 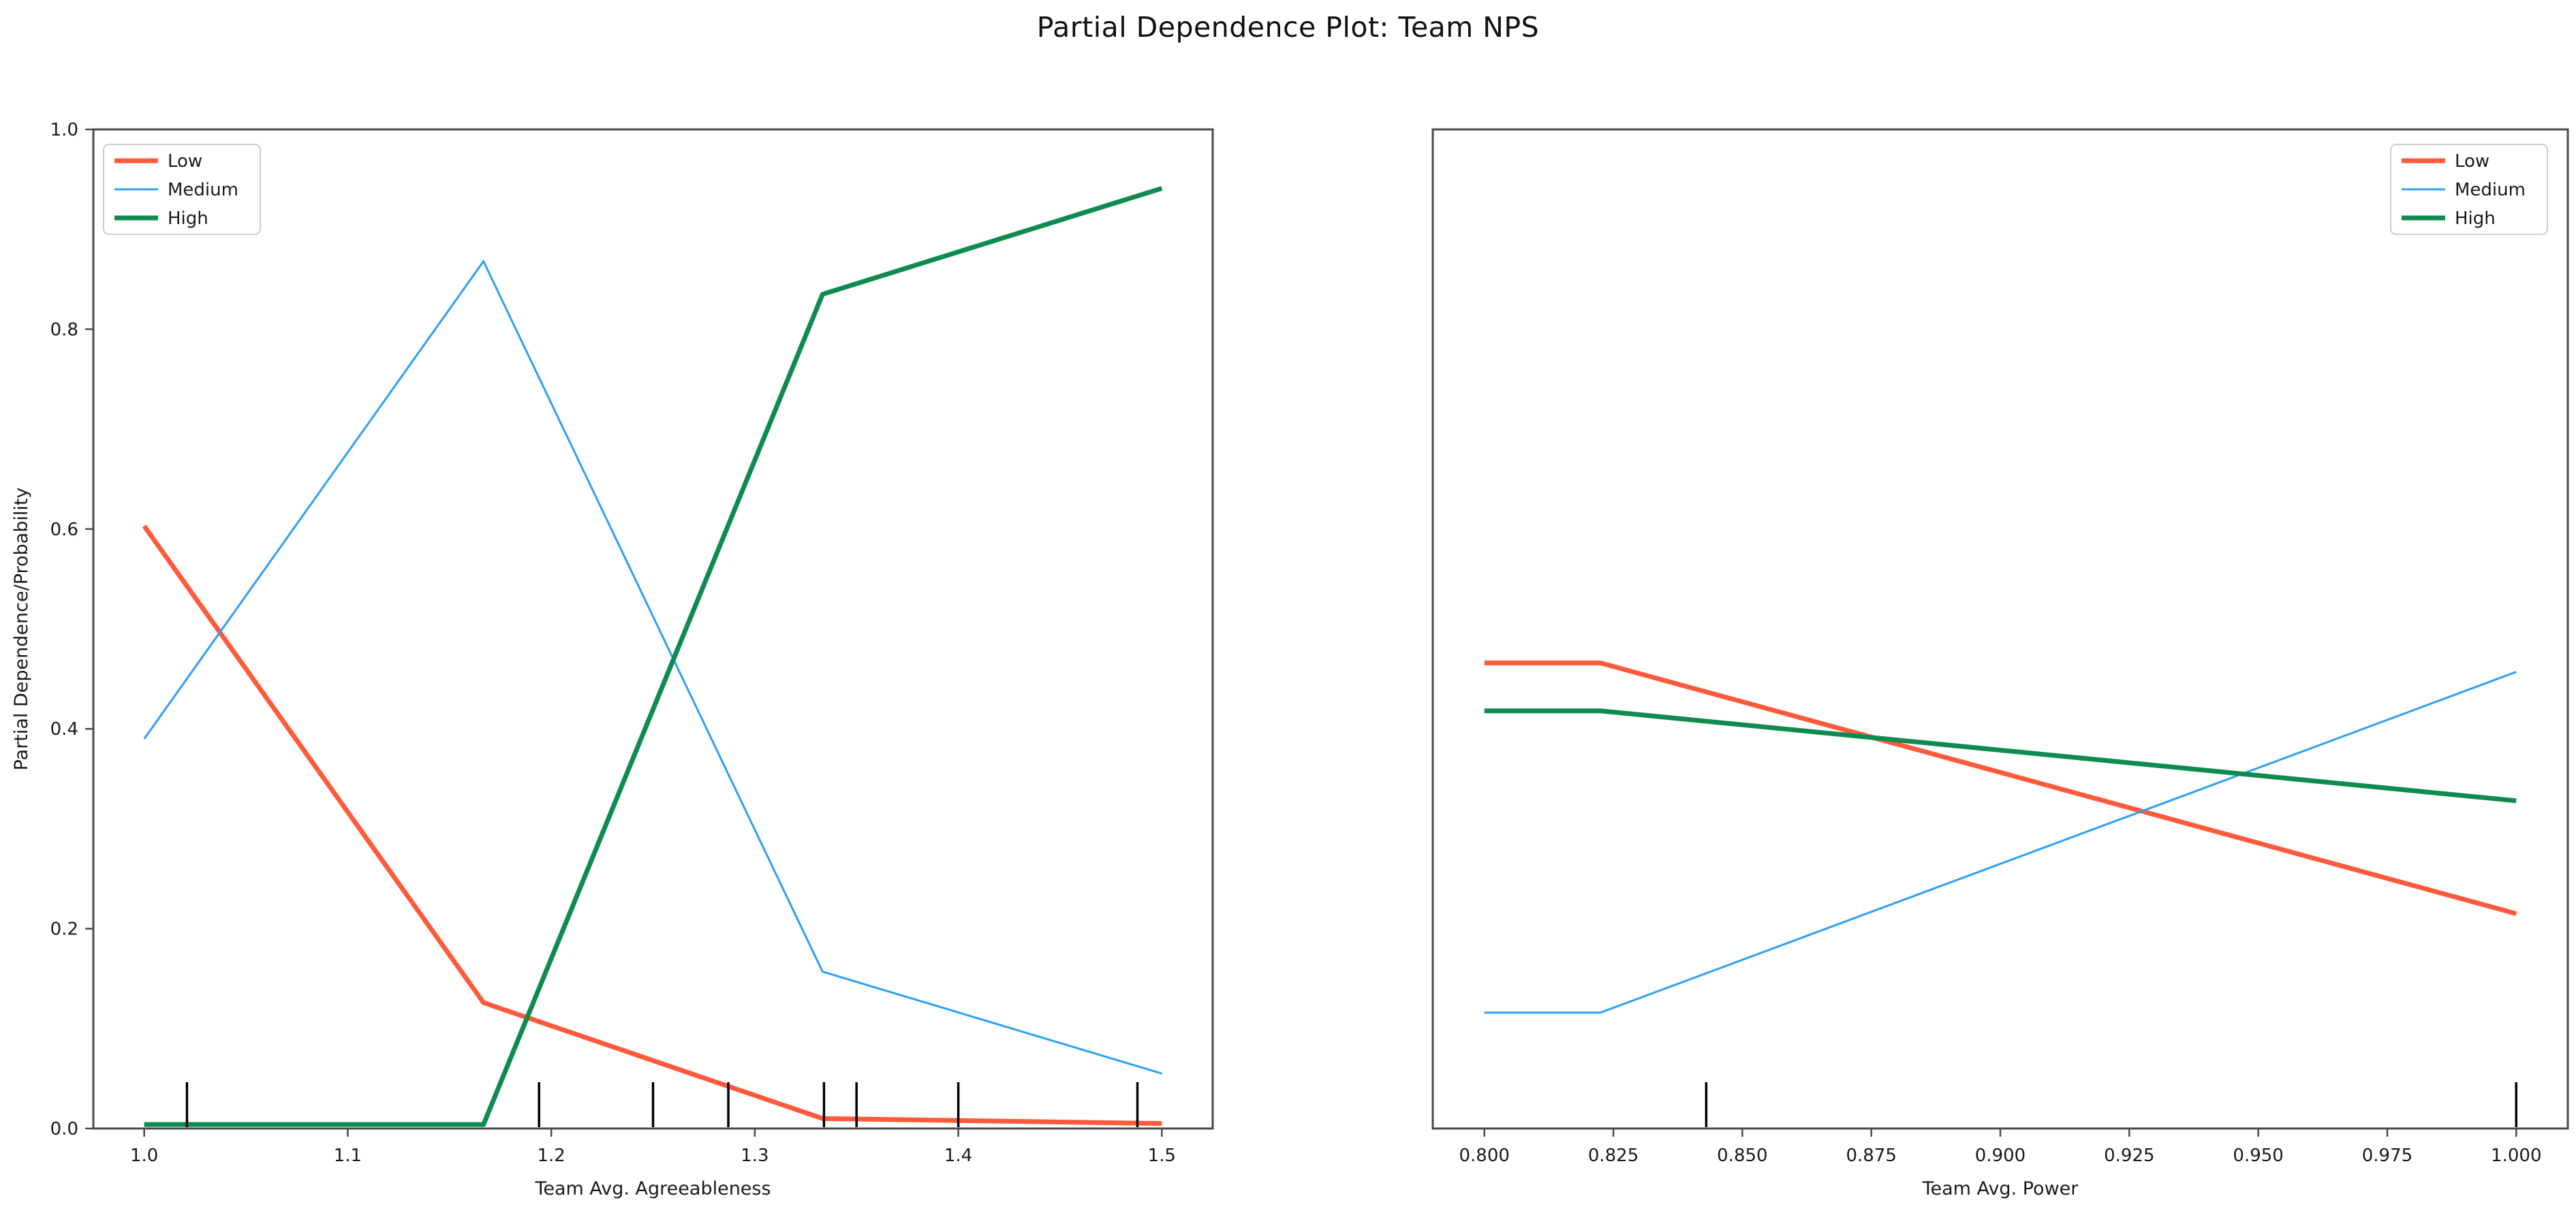 What do you see at coordinates (2000, 1156) in the screenshot?
I see `x-tick-label: 0.900` at bounding box center [2000, 1156].